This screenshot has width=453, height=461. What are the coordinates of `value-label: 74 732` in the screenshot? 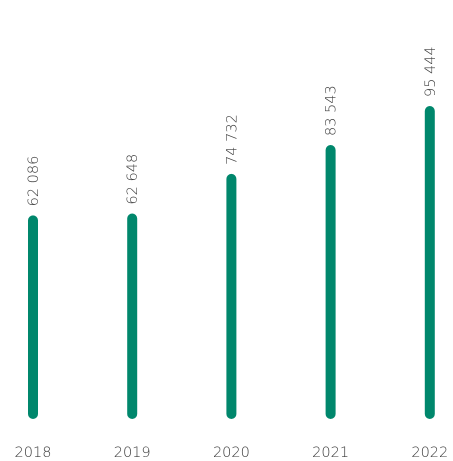 It's located at (232, 139).